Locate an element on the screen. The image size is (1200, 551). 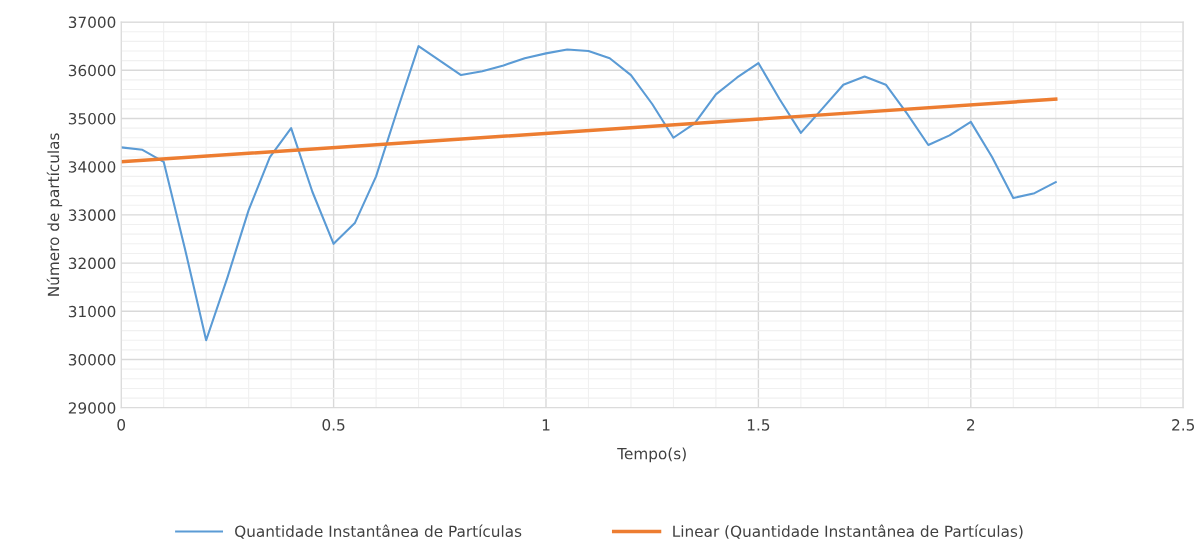
x-tick-label: 1.5 is located at coordinates (758, 425).